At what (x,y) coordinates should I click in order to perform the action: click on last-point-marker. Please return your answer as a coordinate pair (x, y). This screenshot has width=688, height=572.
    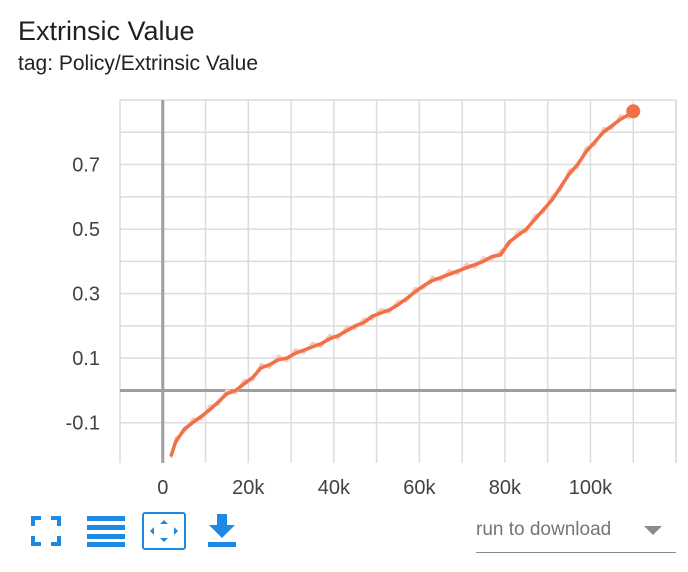
    Looking at the image, I should click on (633, 111).